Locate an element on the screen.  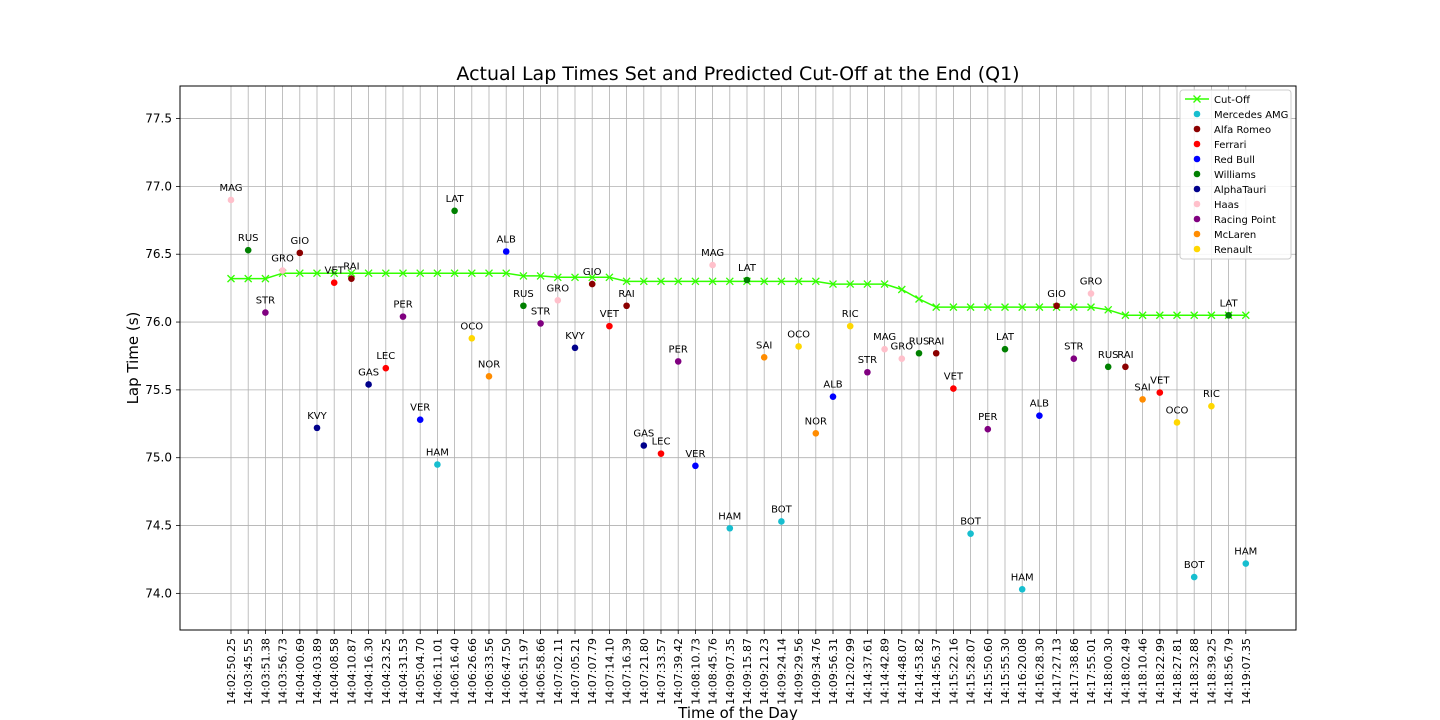
x-axis-label: Time of the Day is located at coordinates (737, 712).